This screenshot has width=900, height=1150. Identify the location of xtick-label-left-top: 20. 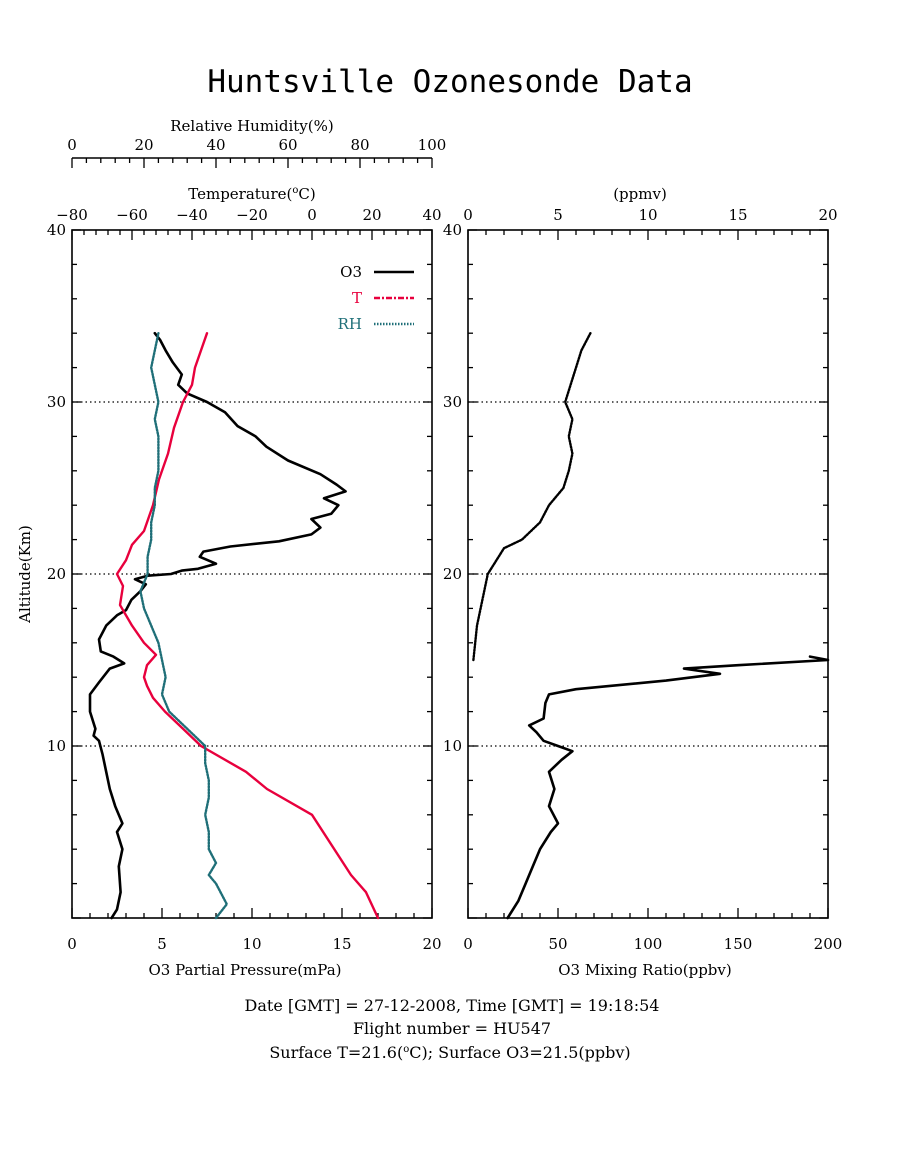
(371, 215).